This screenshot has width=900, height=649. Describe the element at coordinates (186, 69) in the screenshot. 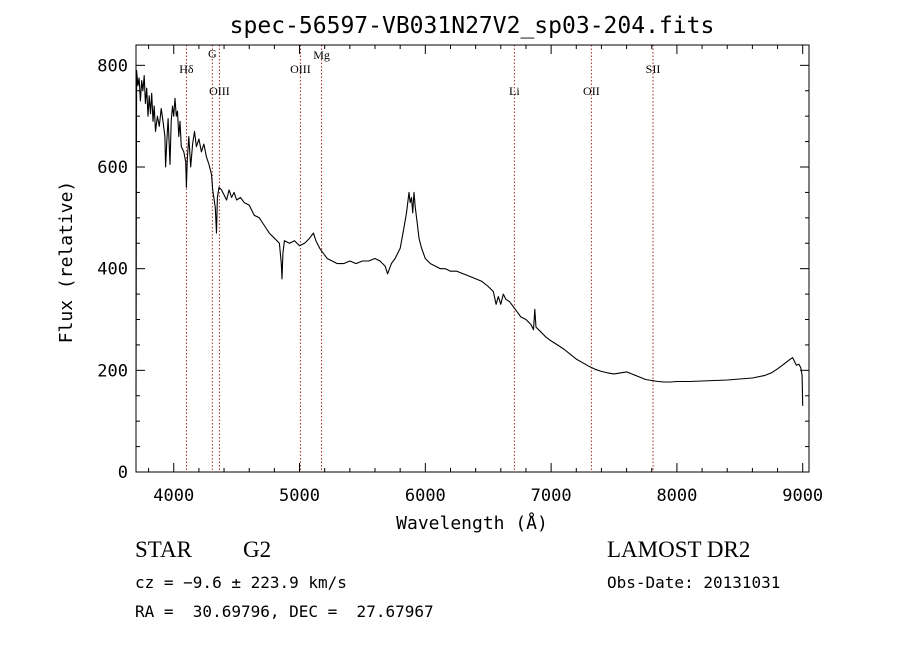

I see `marker-label-0: Hδ` at that location.